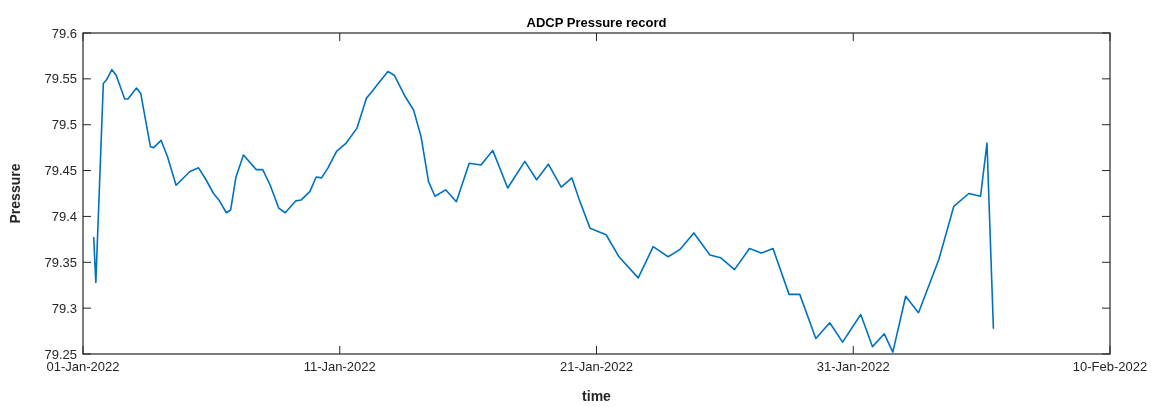  I want to click on chart-title: ADCP Pressure record, so click(596, 22).